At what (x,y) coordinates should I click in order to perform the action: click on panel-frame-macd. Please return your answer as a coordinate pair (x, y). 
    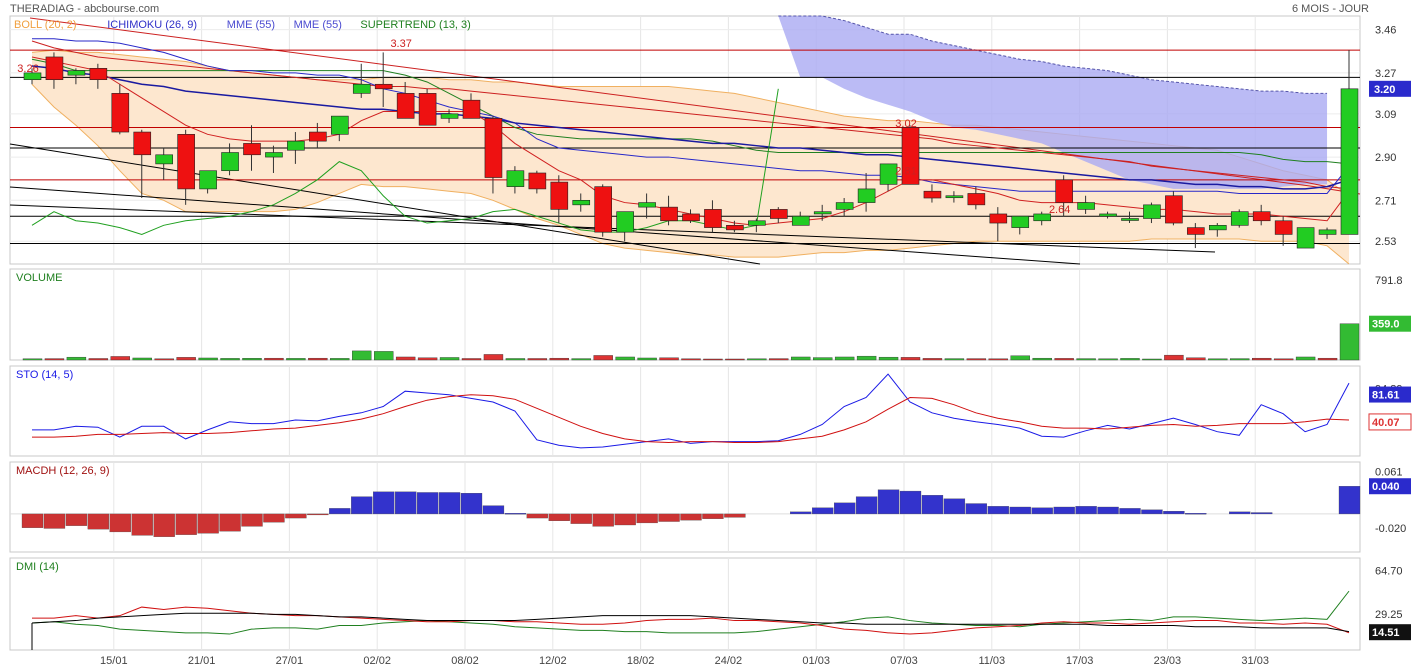
    Looking at the image, I should click on (685, 507).